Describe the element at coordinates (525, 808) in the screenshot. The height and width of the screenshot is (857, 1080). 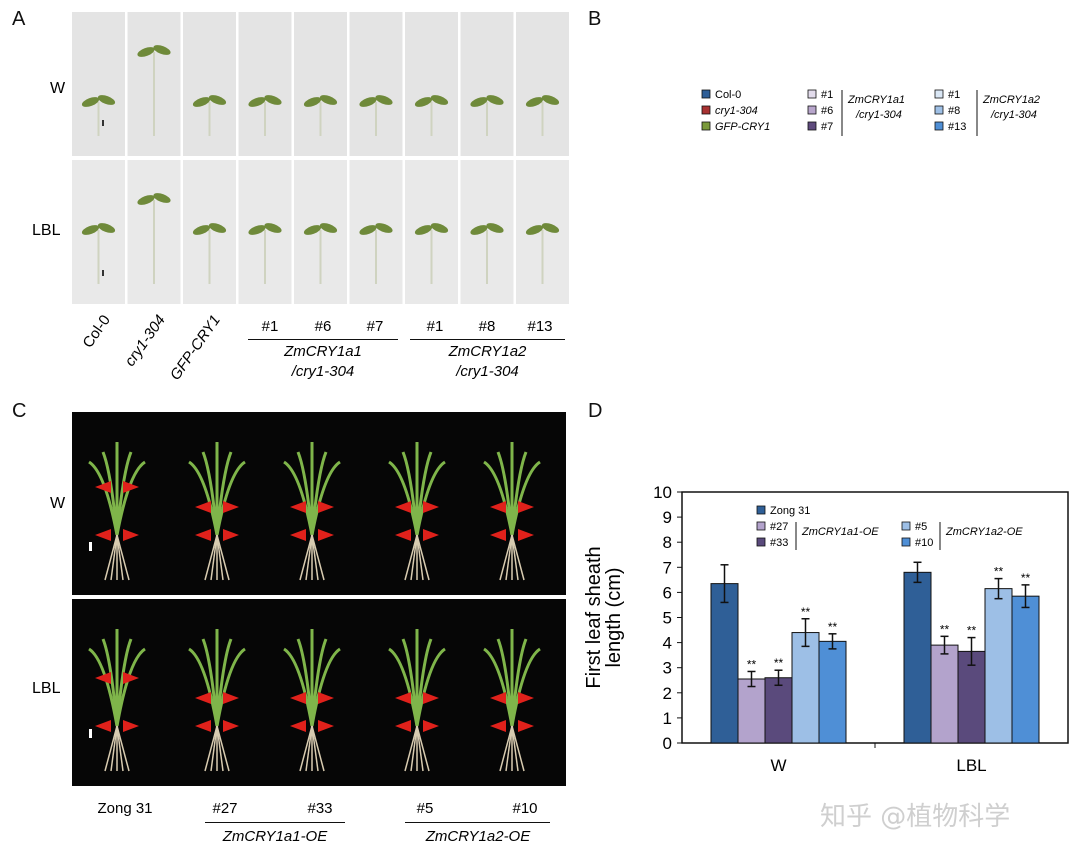
I see `line-10: #10` at that location.